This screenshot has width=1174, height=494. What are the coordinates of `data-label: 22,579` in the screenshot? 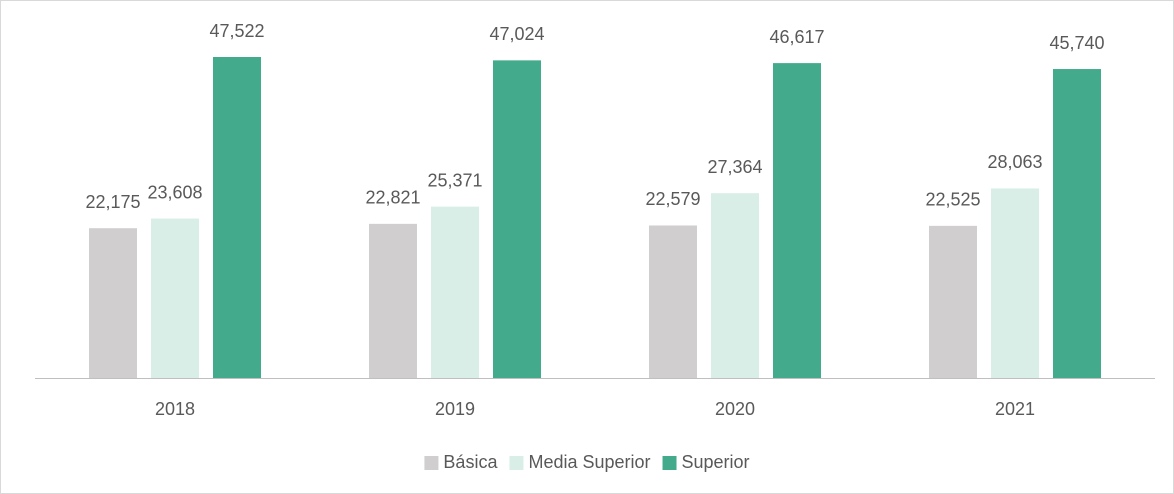 It's located at (672, 199).